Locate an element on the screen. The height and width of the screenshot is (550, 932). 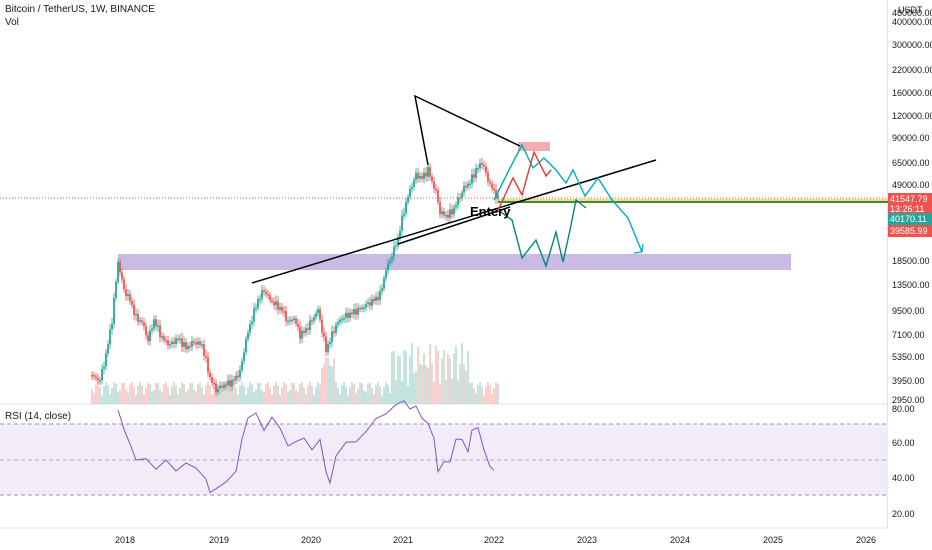
volume-indicator-label: Vol is located at coordinates (12, 22).